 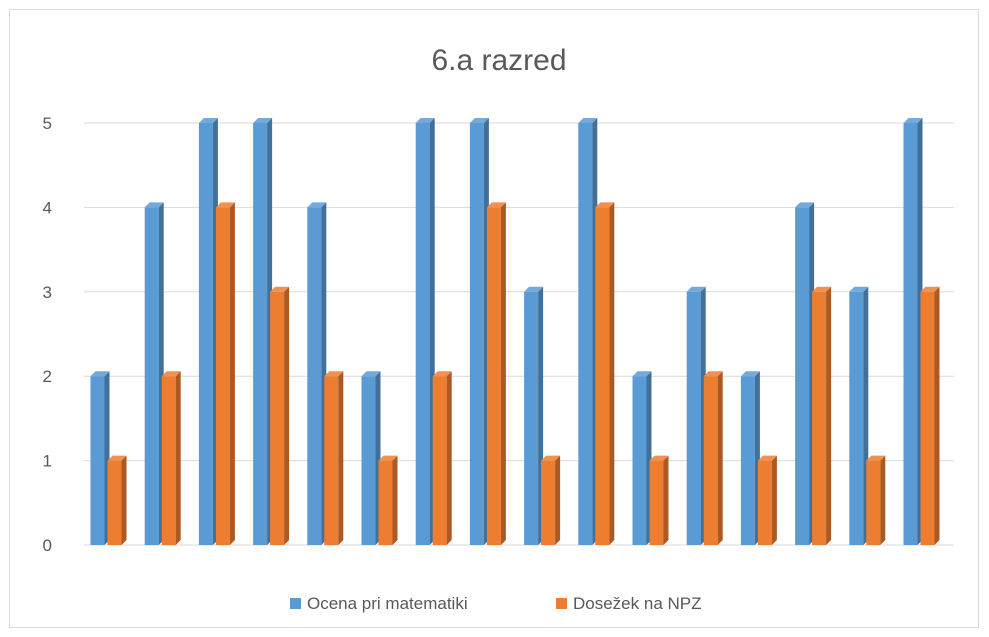 What do you see at coordinates (47, 207) in the screenshot?
I see `y-tick-label: 4` at bounding box center [47, 207].